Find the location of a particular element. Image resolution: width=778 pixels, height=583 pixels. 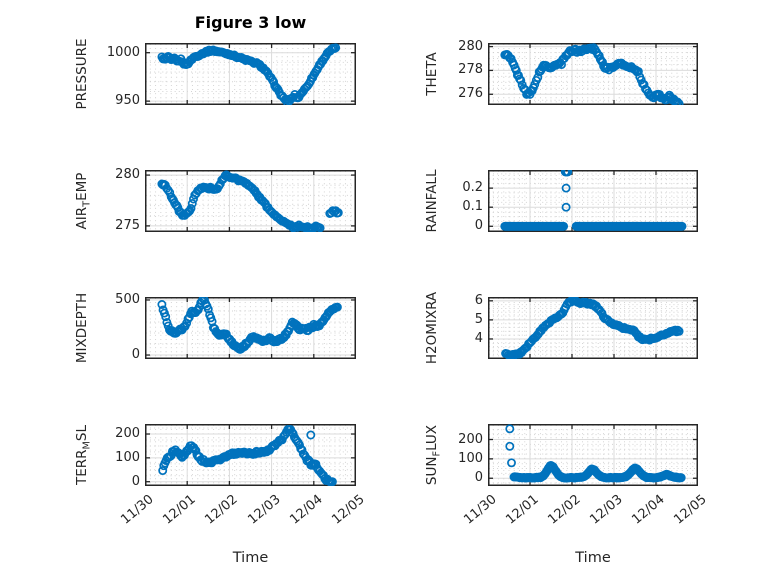

y-tick-label: 276 is located at coordinates (470, 94).